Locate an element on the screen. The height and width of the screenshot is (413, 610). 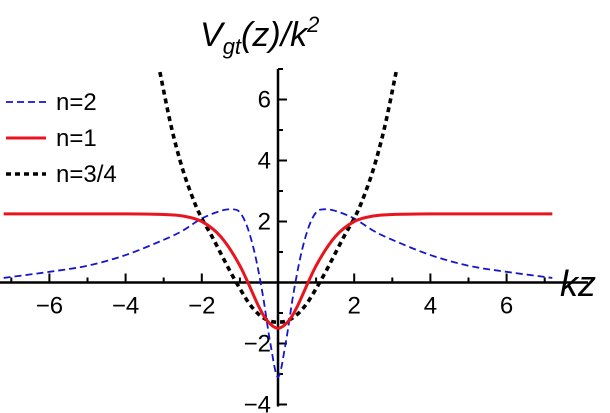
x-tick-label: −6 is located at coordinates (49, 306).